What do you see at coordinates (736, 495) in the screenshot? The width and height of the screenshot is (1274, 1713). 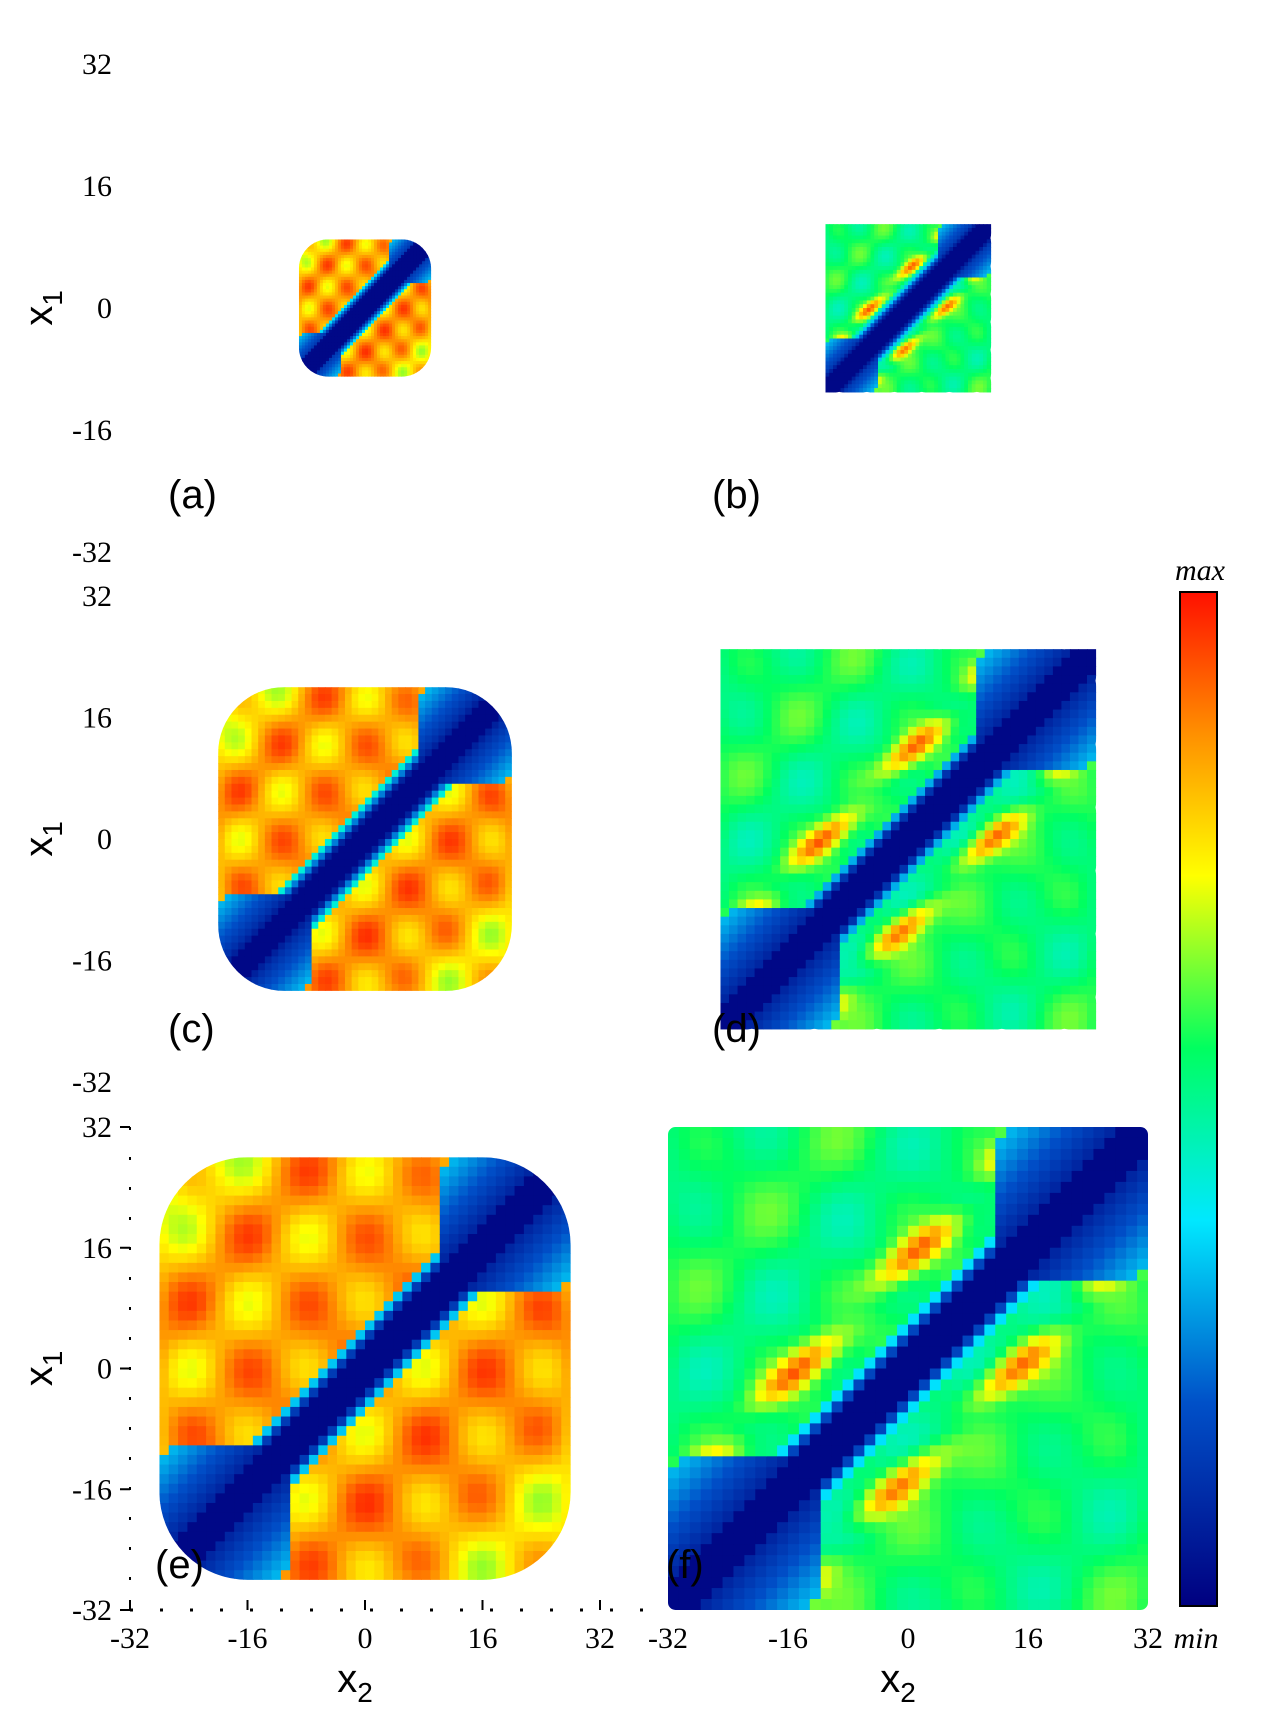 I see `panel-label-b: (b)` at bounding box center [736, 495].